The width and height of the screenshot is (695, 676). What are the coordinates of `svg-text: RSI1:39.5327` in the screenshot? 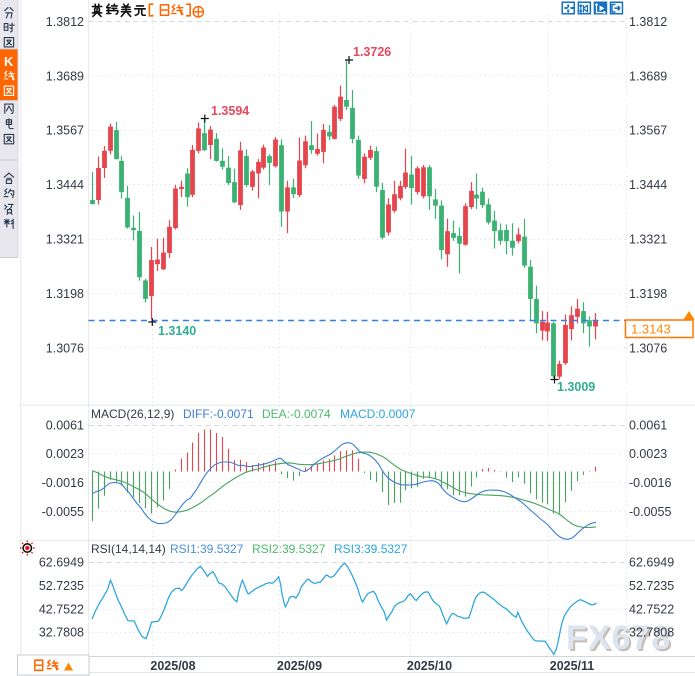 It's located at (207, 549).